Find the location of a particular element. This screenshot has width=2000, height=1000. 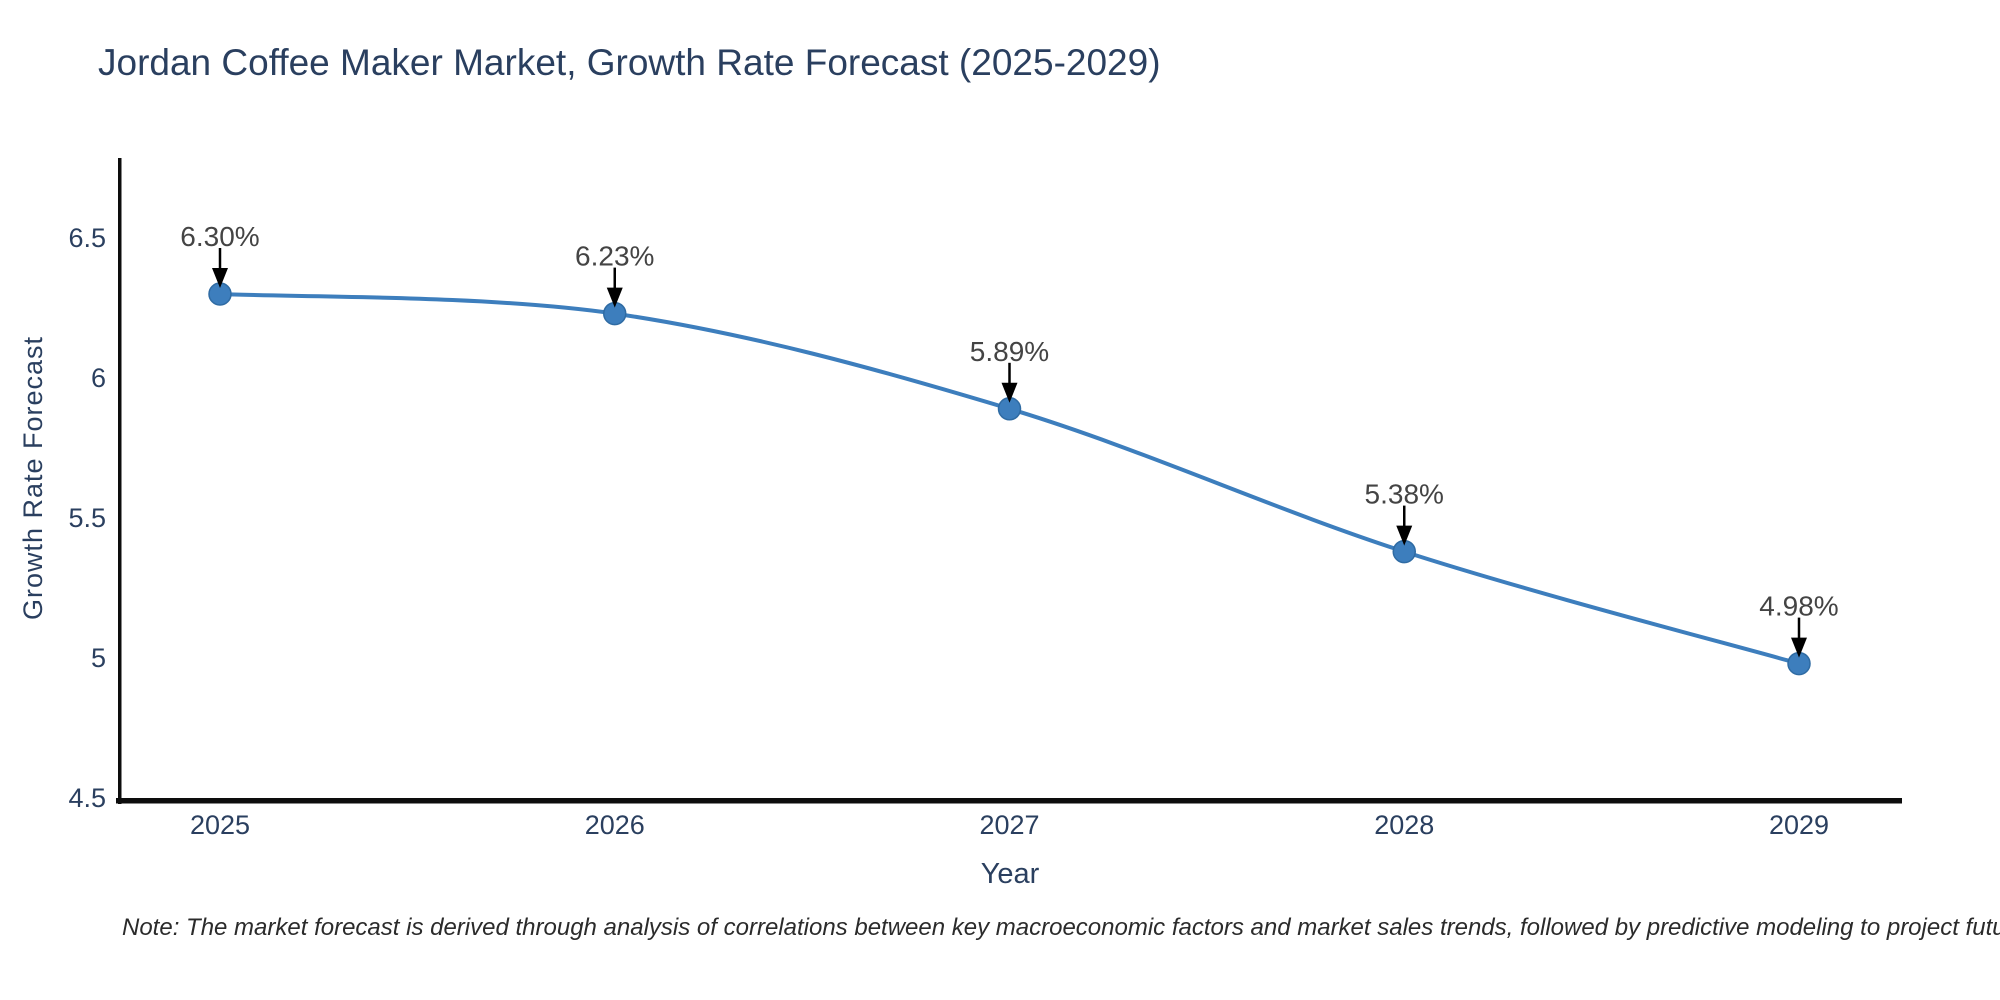

y-tick-label: 5.5 is located at coordinates (87, 518).